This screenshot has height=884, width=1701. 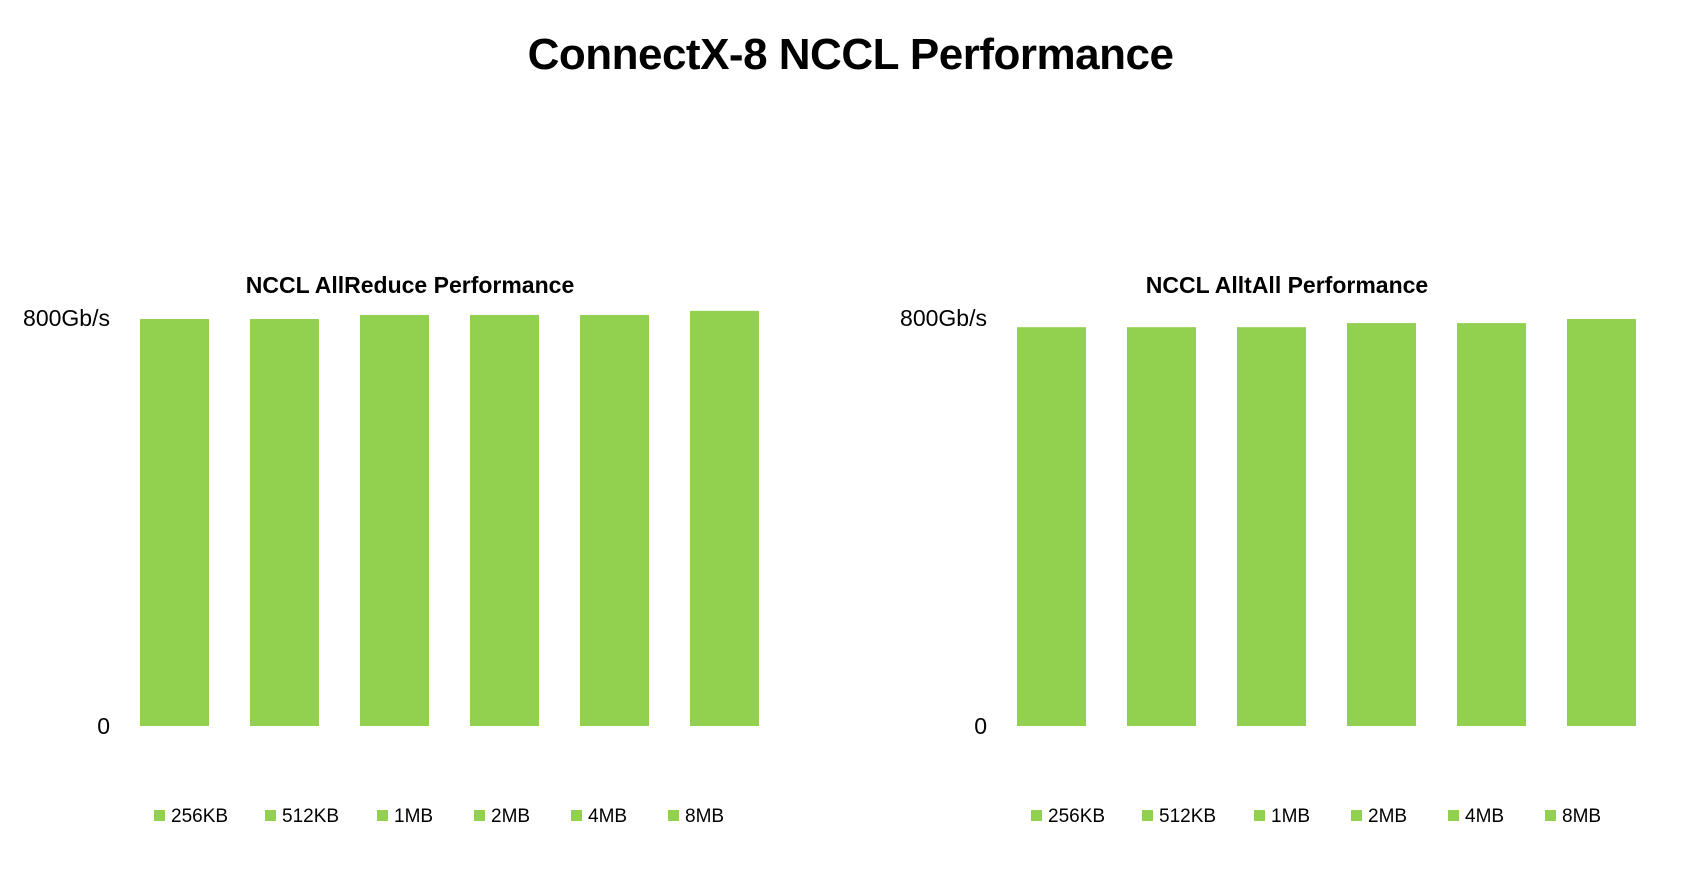 I want to click on allreduce-chart-title: NCCL AllReduce Performance, so click(x=410, y=285).